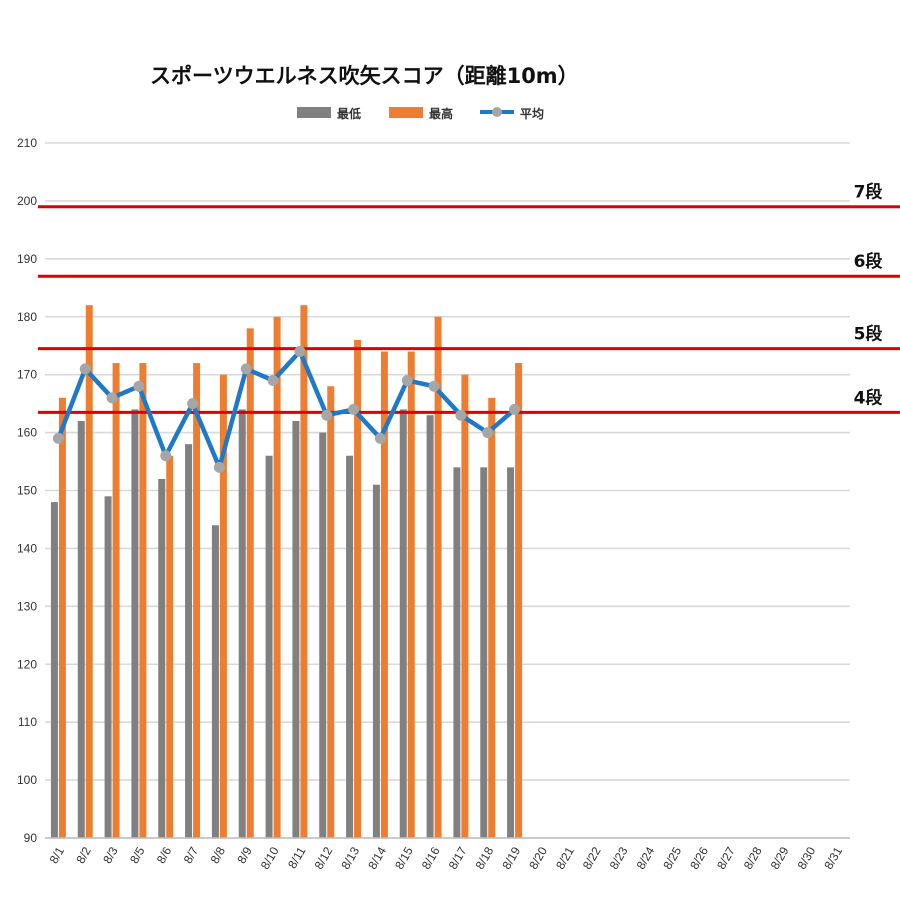 The width and height of the screenshot is (900, 900). What do you see at coordinates (286, 409) in the screenshot?
I see `average-series` at bounding box center [286, 409].